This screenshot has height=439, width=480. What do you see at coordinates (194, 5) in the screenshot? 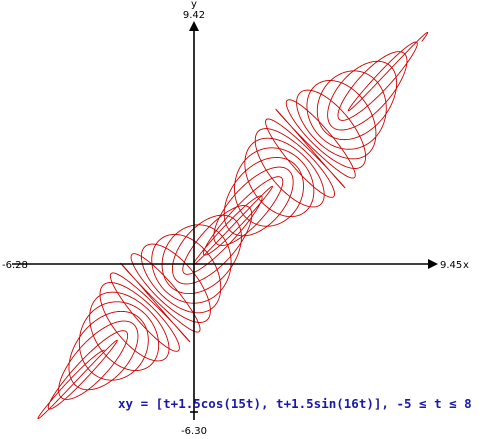
I see `y-axis-label: y` at bounding box center [194, 5].